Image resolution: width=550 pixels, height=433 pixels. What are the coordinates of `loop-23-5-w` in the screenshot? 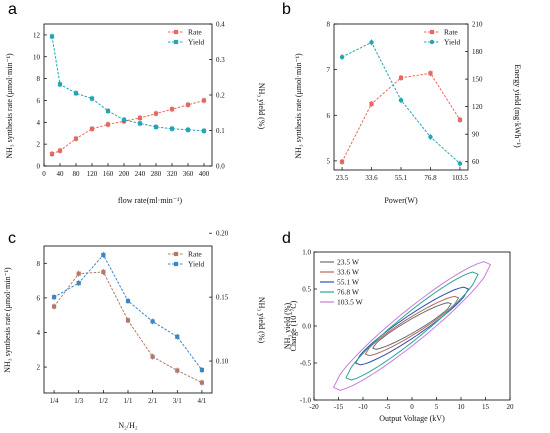 It's located at (412, 326).